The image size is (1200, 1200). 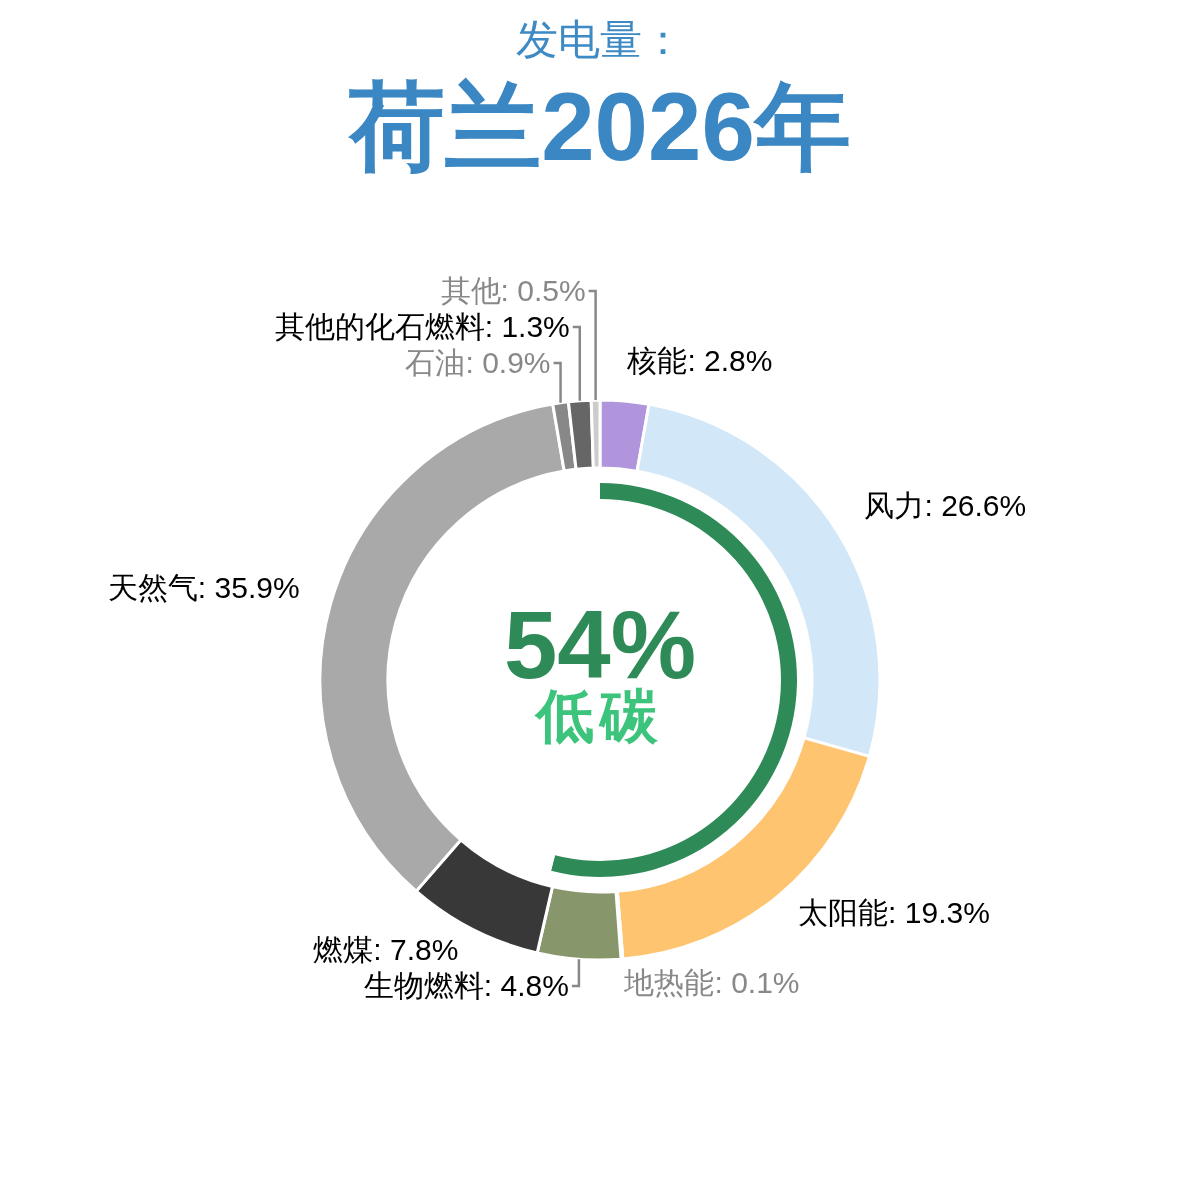 What do you see at coordinates (599, 126) in the screenshot?
I see `chart-title: 荷兰2026年` at bounding box center [599, 126].